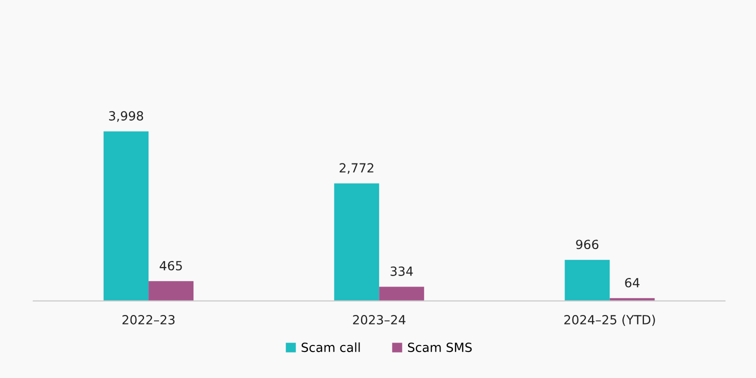  I want to click on data-label: 2,772, so click(357, 168).